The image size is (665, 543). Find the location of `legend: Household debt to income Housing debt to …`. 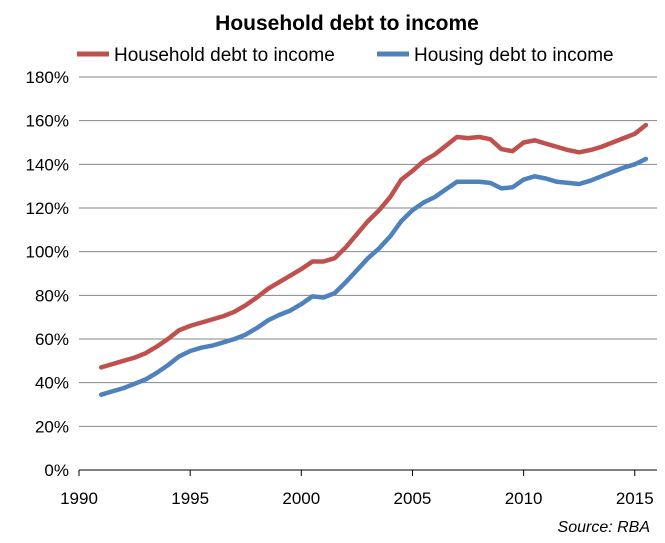

legend: Household debt to income Housing debt to … is located at coordinates (345, 55).